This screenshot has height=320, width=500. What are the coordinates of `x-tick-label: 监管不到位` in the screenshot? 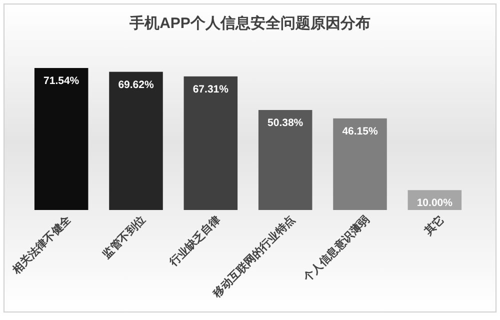 It's located at (124, 237).